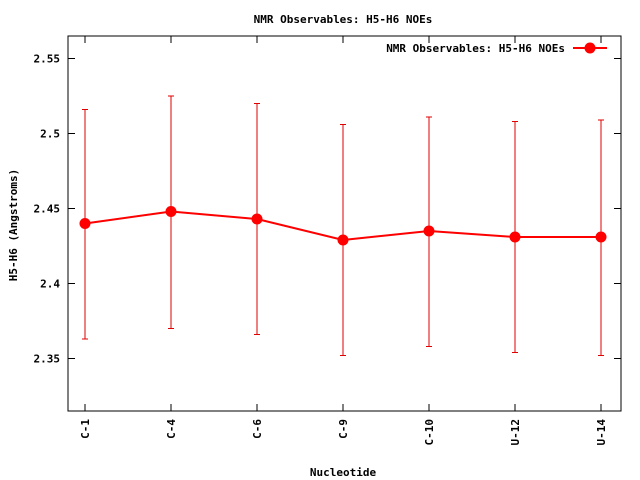  What do you see at coordinates (590, 48) in the screenshot?
I see `legend-marker` at bounding box center [590, 48].